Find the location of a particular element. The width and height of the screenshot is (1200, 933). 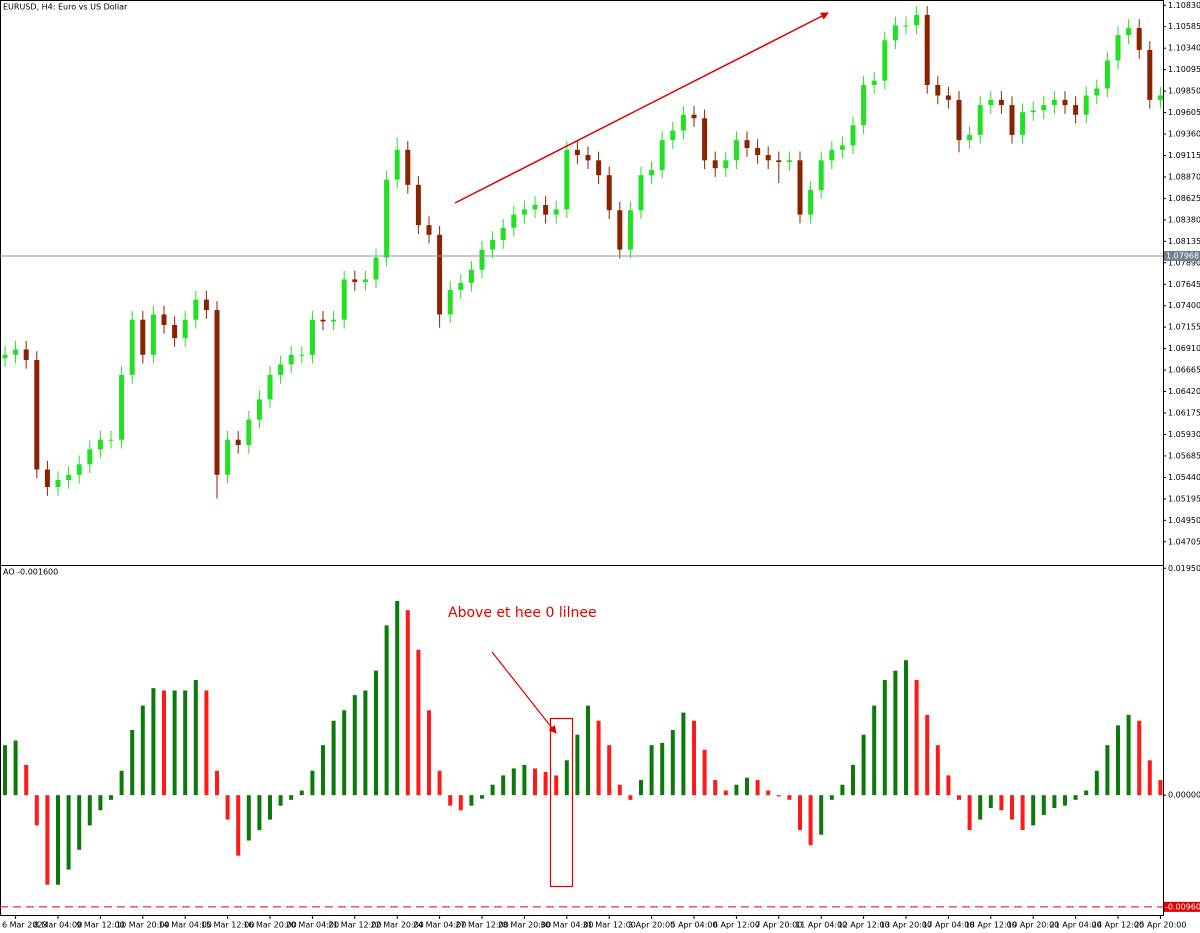

y-tick-label: 1.07400 is located at coordinates (1184, 305).